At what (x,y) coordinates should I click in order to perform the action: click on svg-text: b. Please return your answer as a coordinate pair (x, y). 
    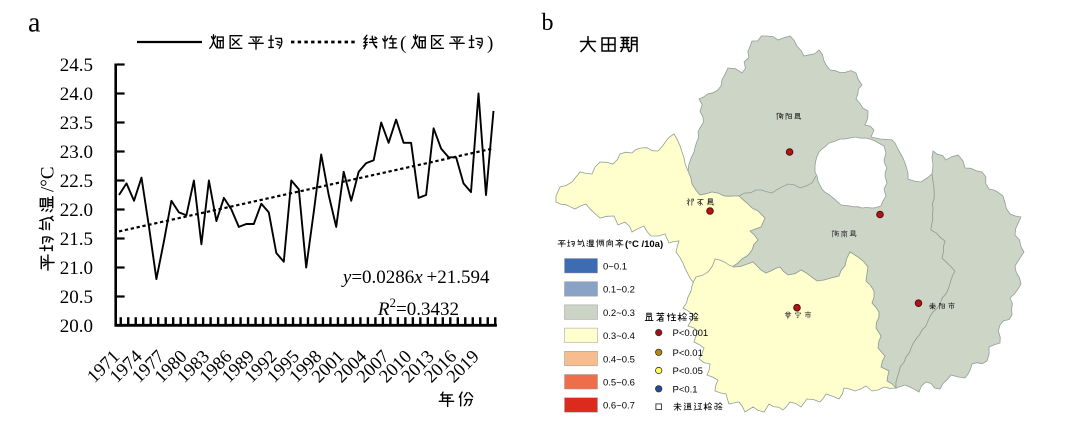
    Looking at the image, I should click on (548, 23).